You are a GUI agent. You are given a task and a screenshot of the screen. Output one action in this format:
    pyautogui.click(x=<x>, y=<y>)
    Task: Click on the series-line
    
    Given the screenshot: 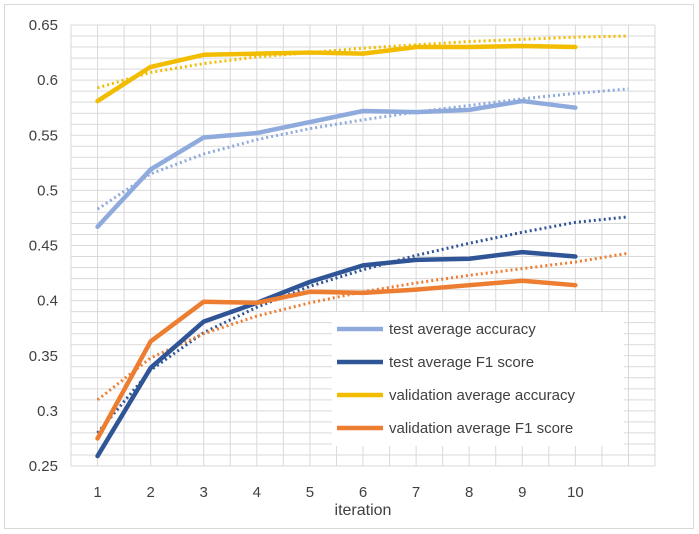 What is the action you would take?
    pyautogui.click(x=336, y=73)
    